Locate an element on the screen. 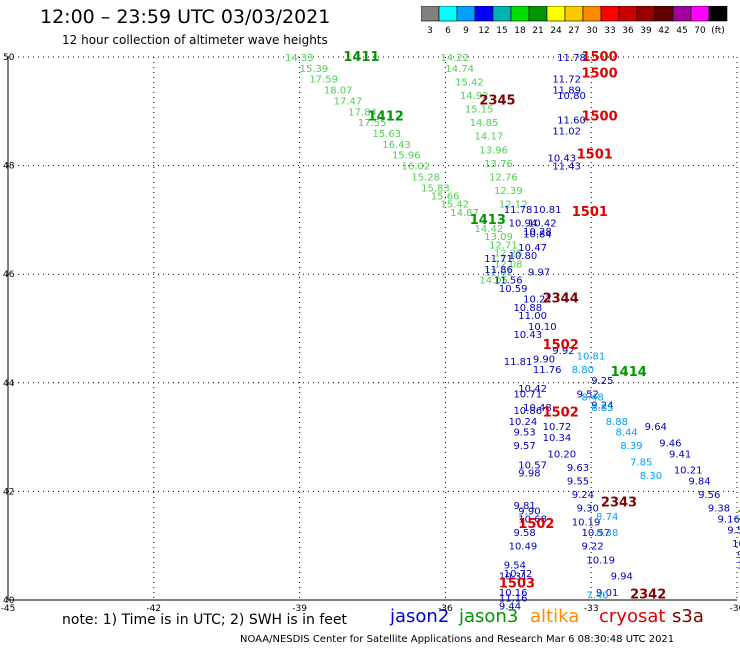 The image size is (740, 650). wave-height-label: 8.85 is located at coordinates (602, 408).